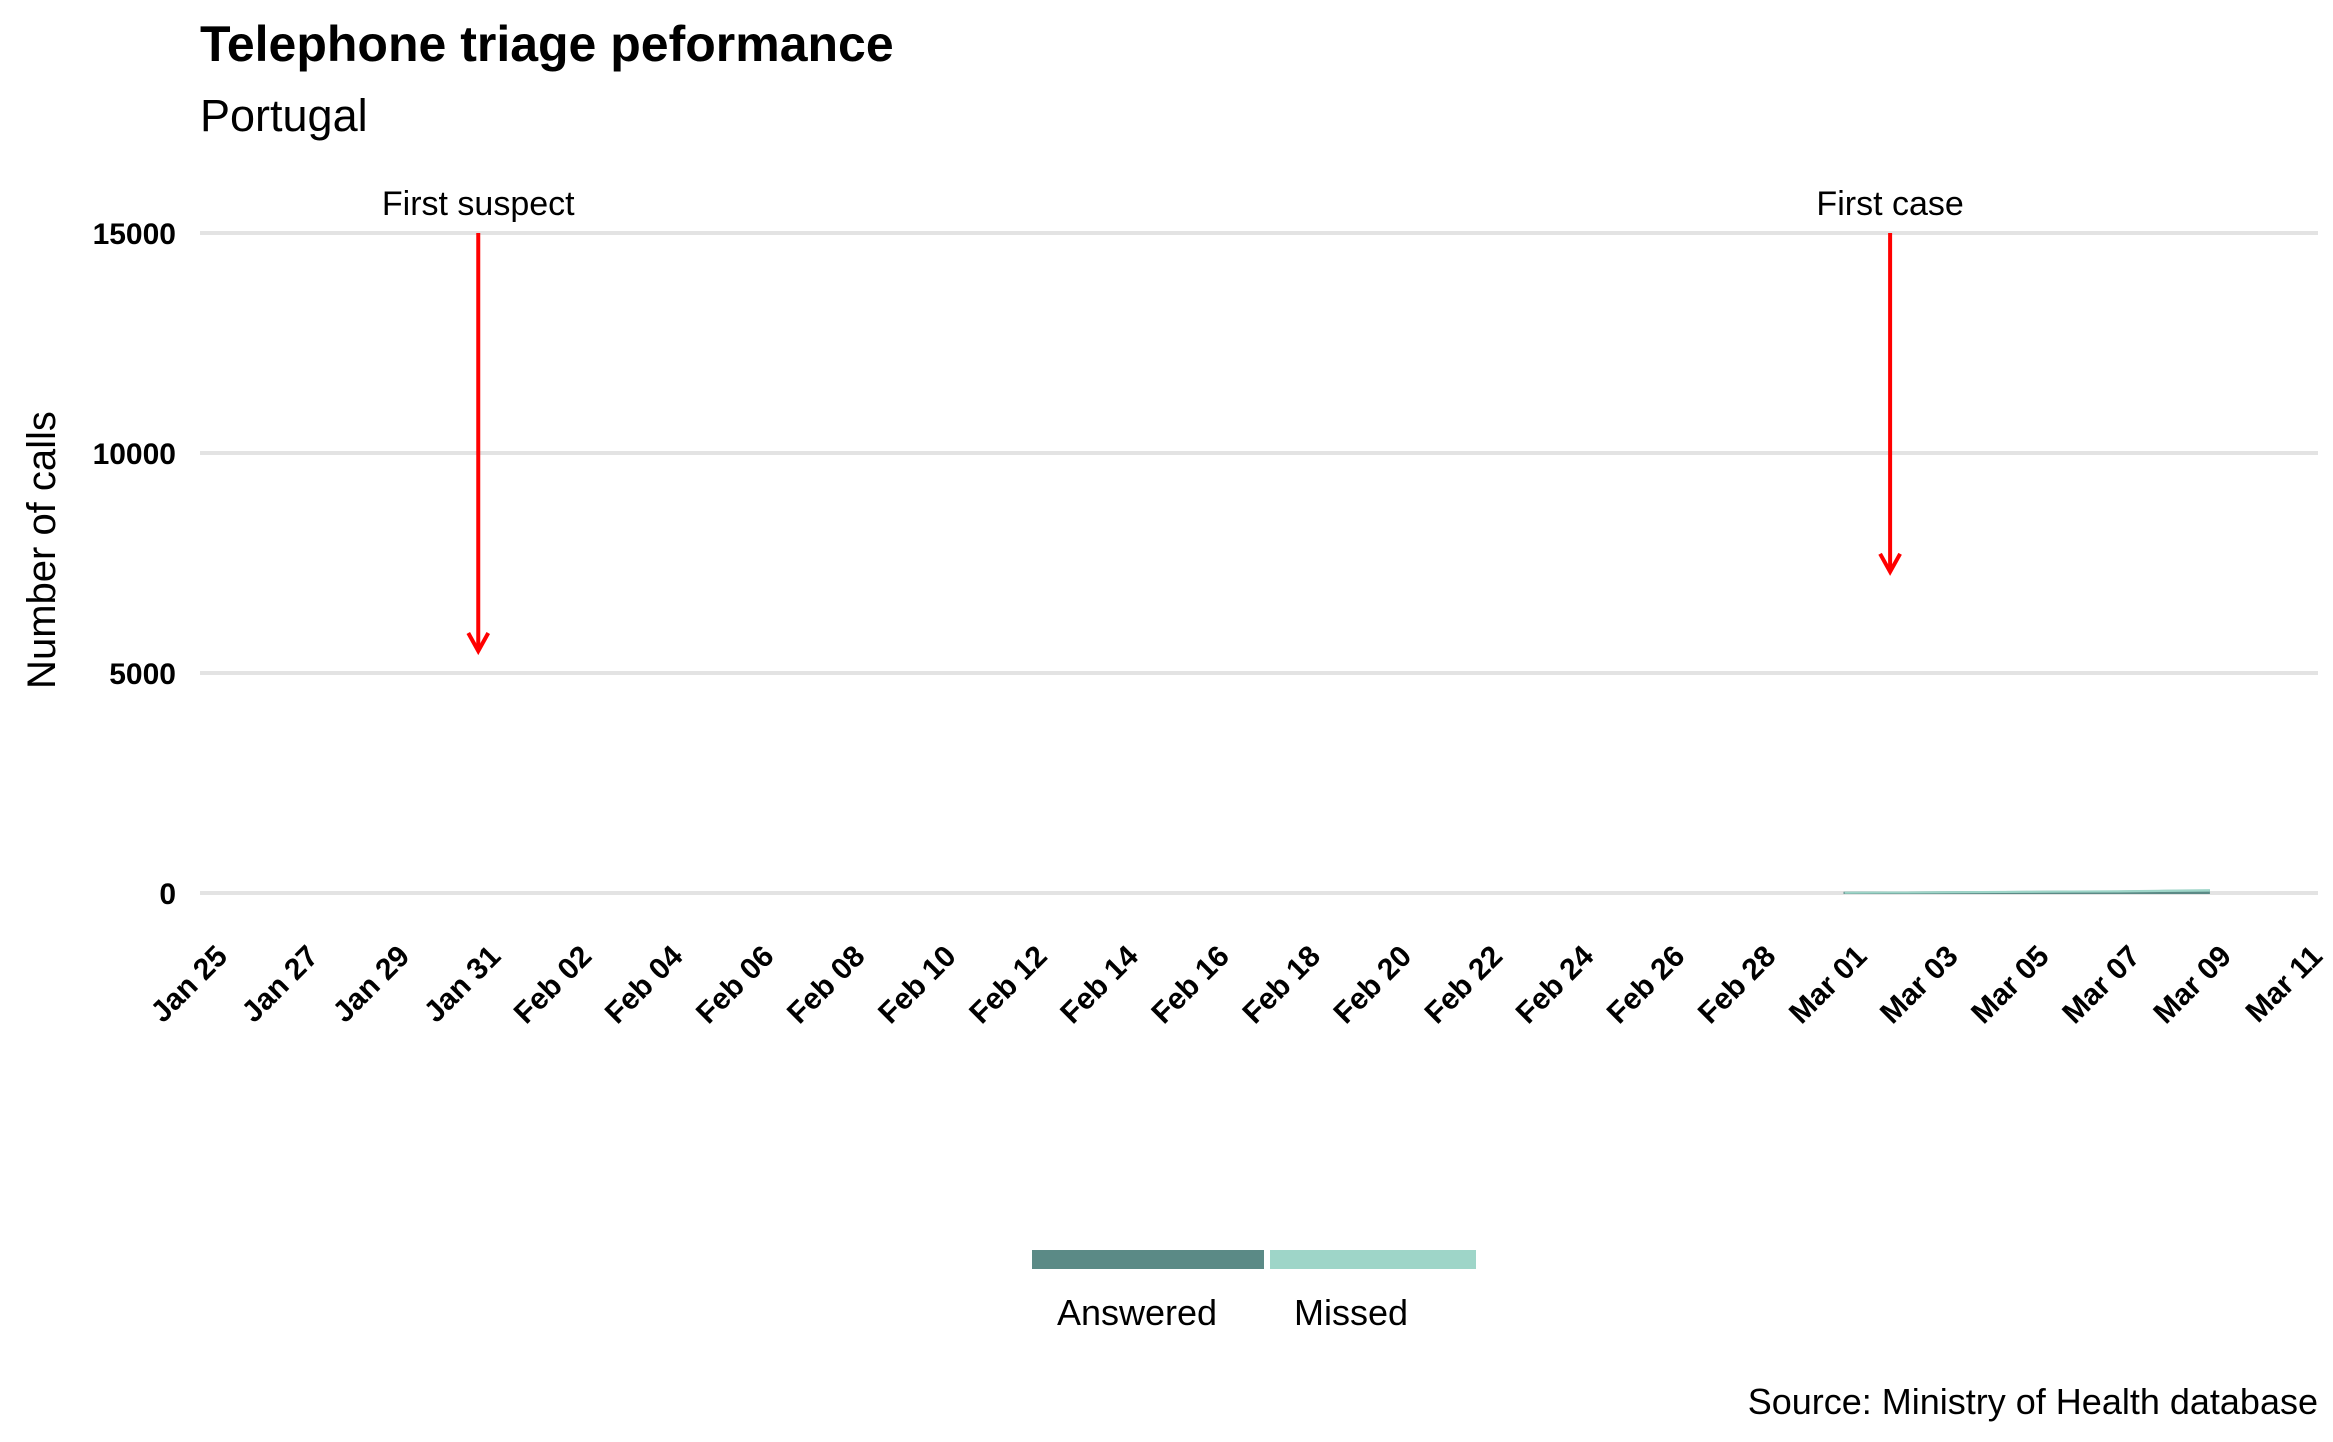  What do you see at coordinates (371, 984) in the screenshot?
I see `x-tick-label: Jan 29` at bounding box center [371, 984].